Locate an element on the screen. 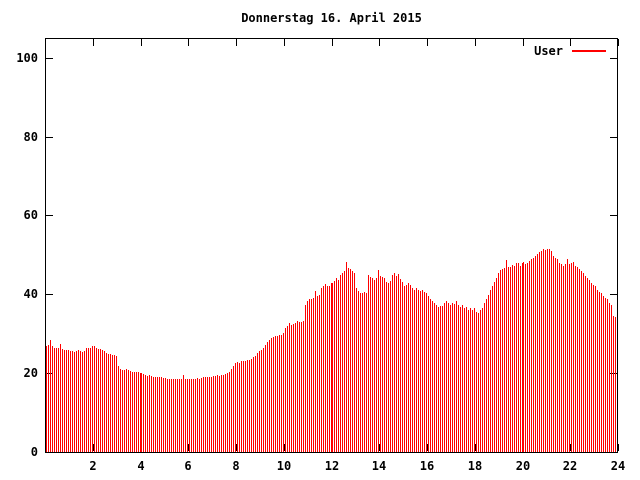 This screenshot has width=640, height=480. x-tick-label: 12 is located at coordinates (332, 466).